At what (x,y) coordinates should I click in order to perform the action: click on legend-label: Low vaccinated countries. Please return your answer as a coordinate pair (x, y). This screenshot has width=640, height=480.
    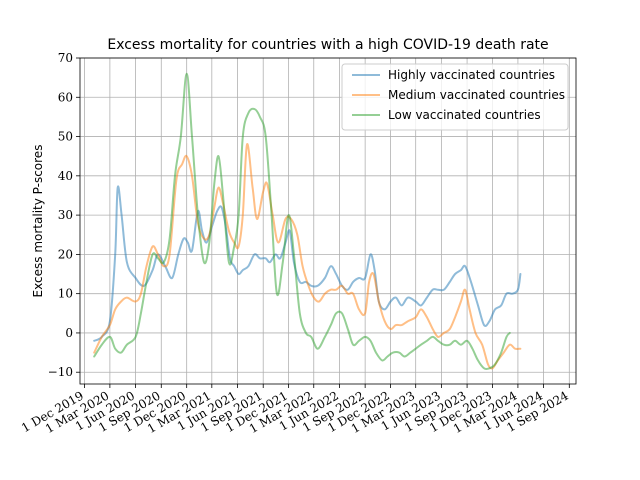
    Looking at the image, I should click on (464, 115).